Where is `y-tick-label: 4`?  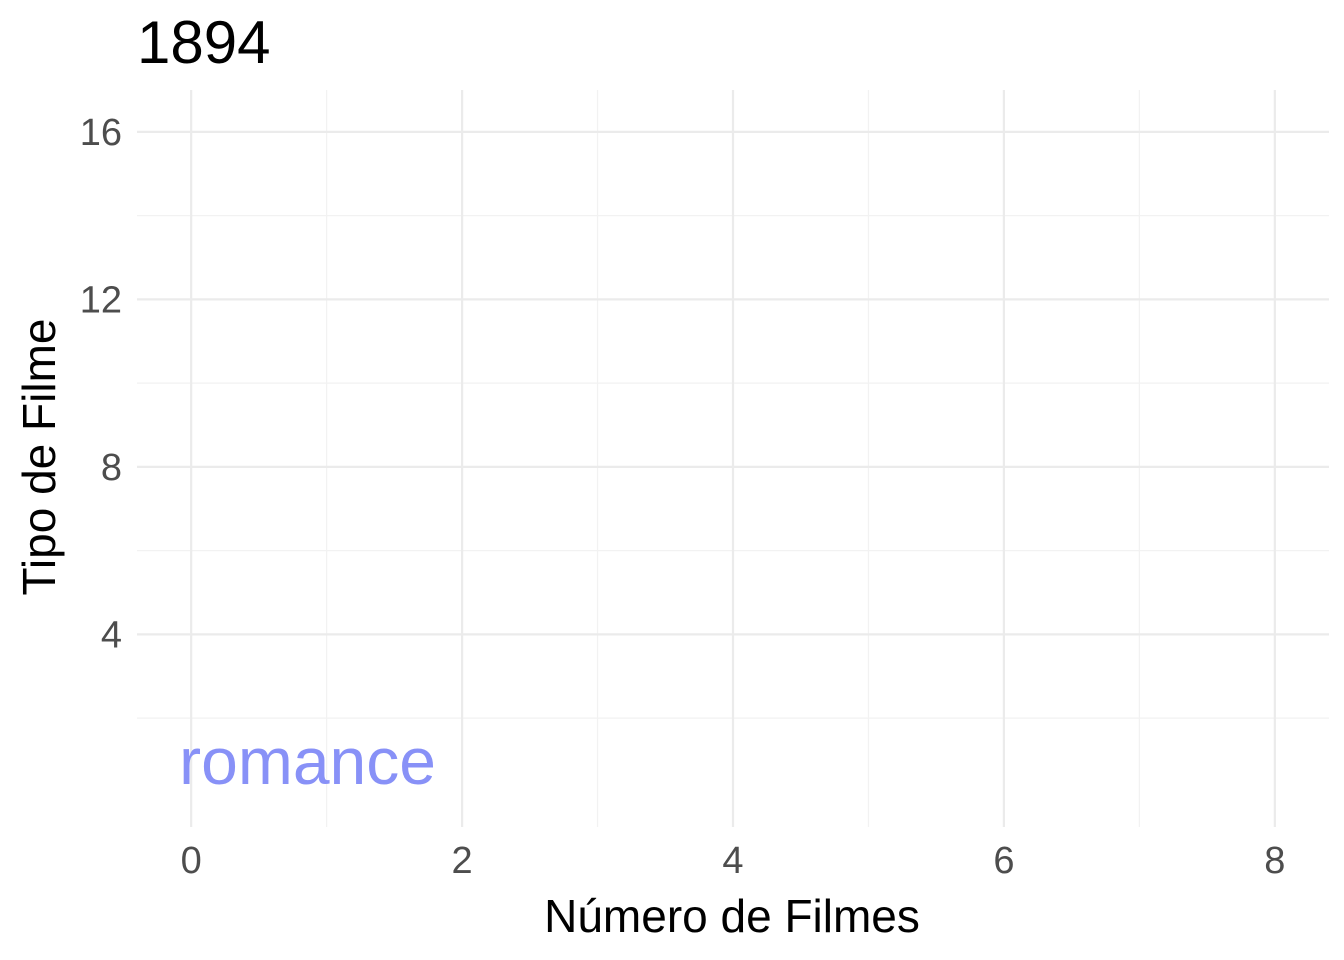 y-tick-label: 4 is located at coordinates (111, 635).